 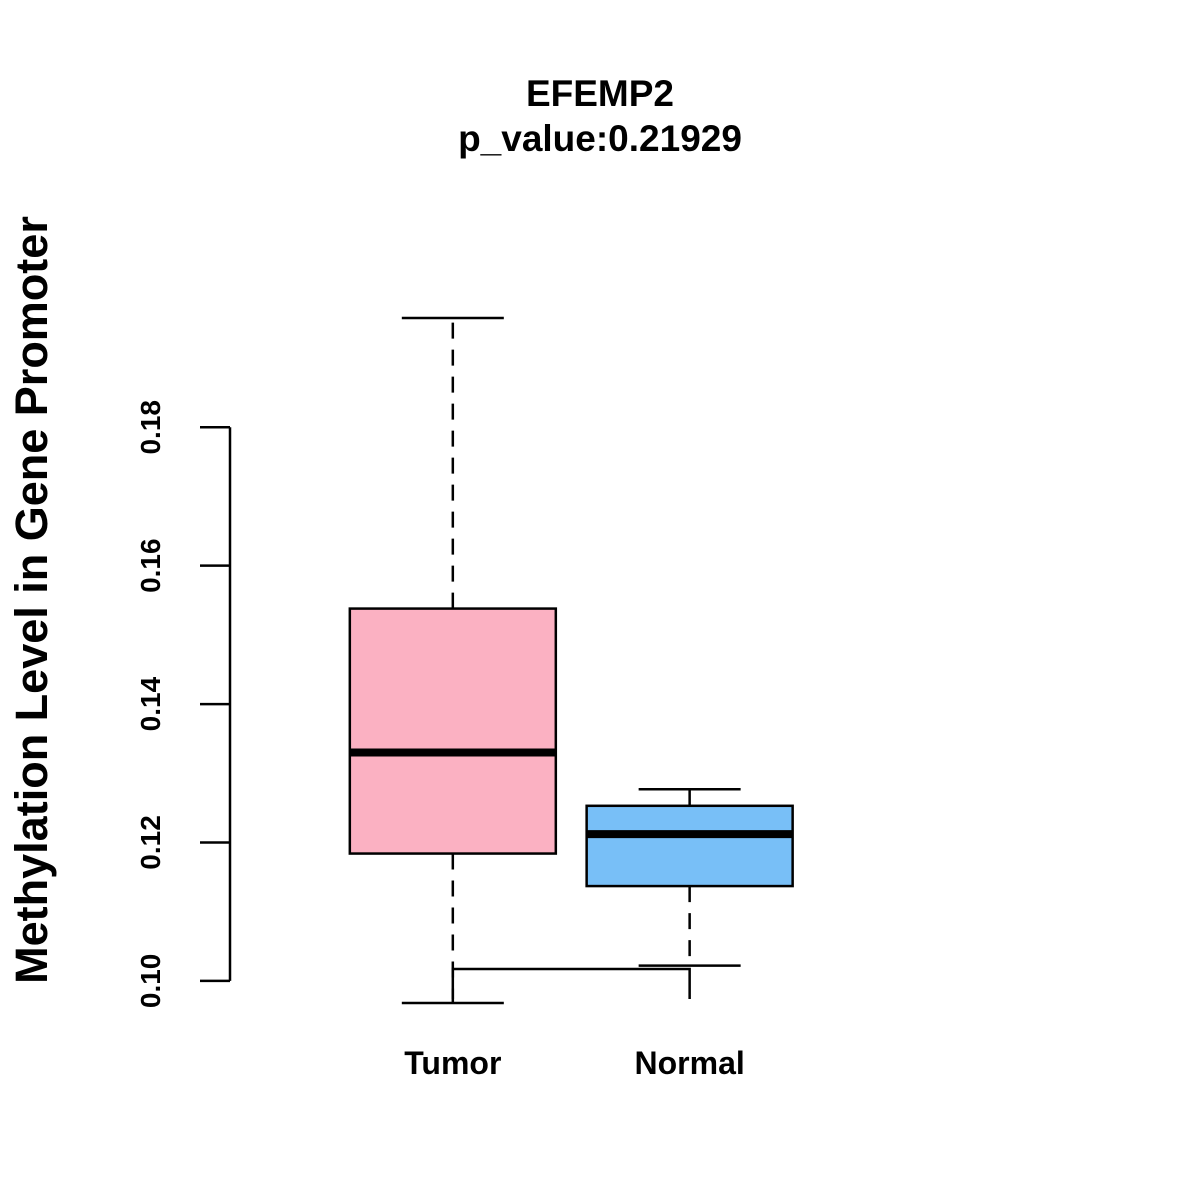 I want to click on significance-bracket, so click(x=571, y=983).